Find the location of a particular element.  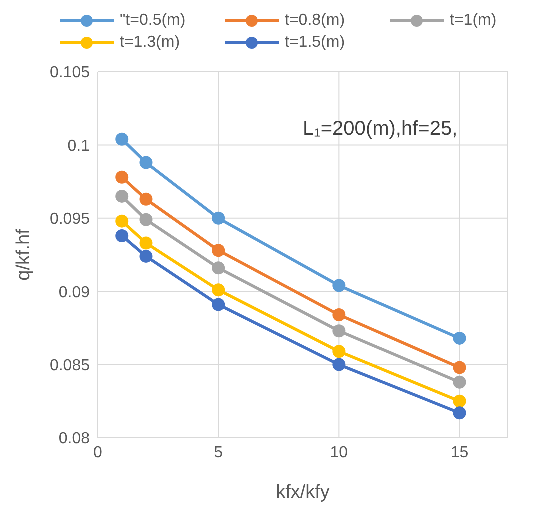

legend-label: t=1.3(m) is located at coordinates (150, 43).